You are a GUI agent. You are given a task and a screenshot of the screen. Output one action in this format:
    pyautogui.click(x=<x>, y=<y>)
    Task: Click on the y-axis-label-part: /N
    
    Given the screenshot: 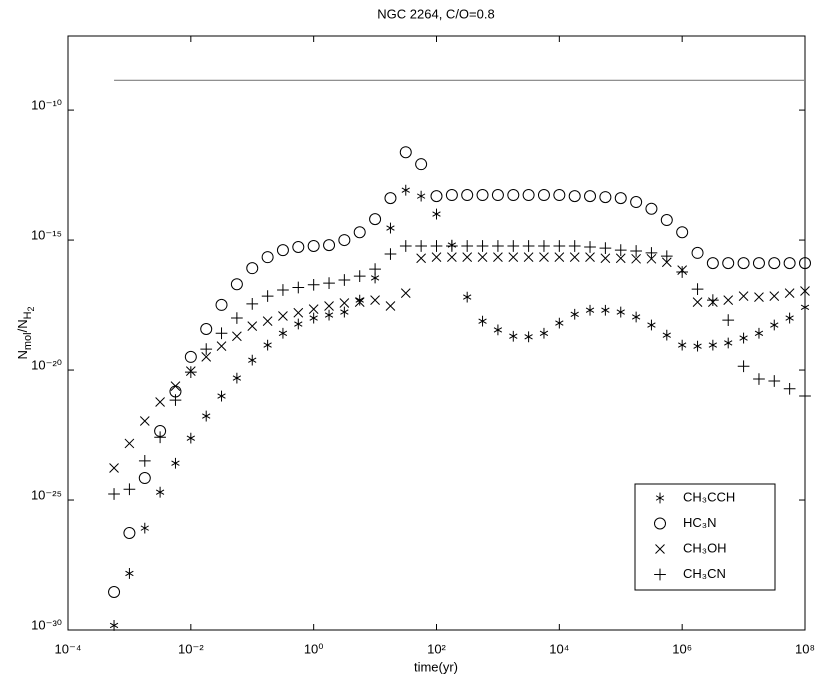 What is the action you would take?
    pyautogui.click(x=22, y=325)
    